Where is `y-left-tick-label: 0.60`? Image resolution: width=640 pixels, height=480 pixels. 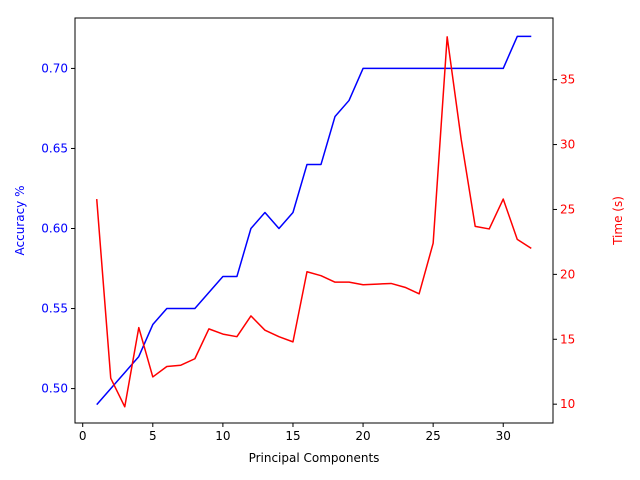
y-left-tick-label: 0.60 is located at coordinates (54, 229).